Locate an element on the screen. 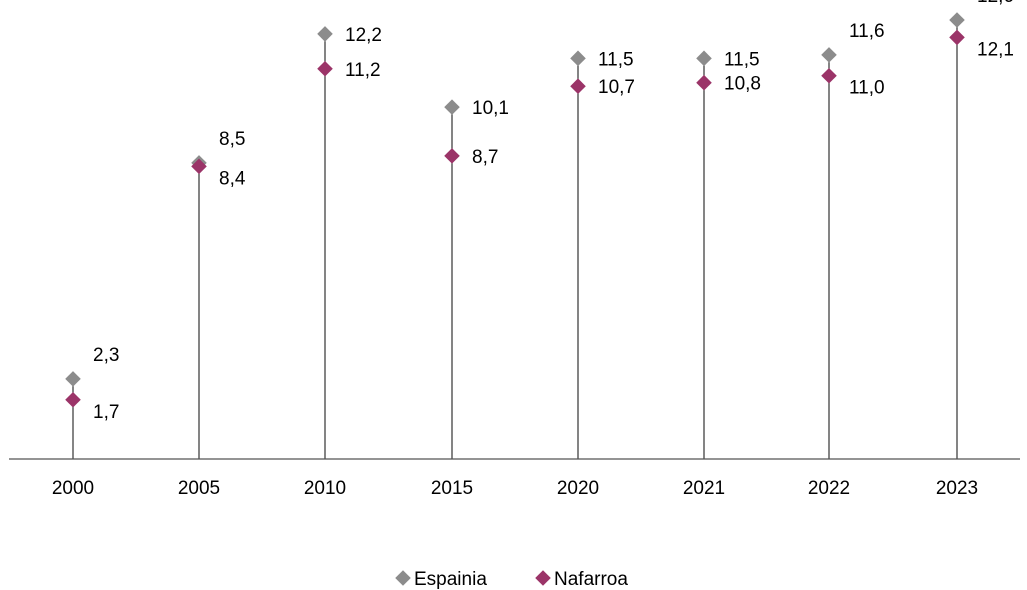 The width and height of the screenshot is (1027, 590). x-tick-label: 2021 is located at coordinates (704, 488).